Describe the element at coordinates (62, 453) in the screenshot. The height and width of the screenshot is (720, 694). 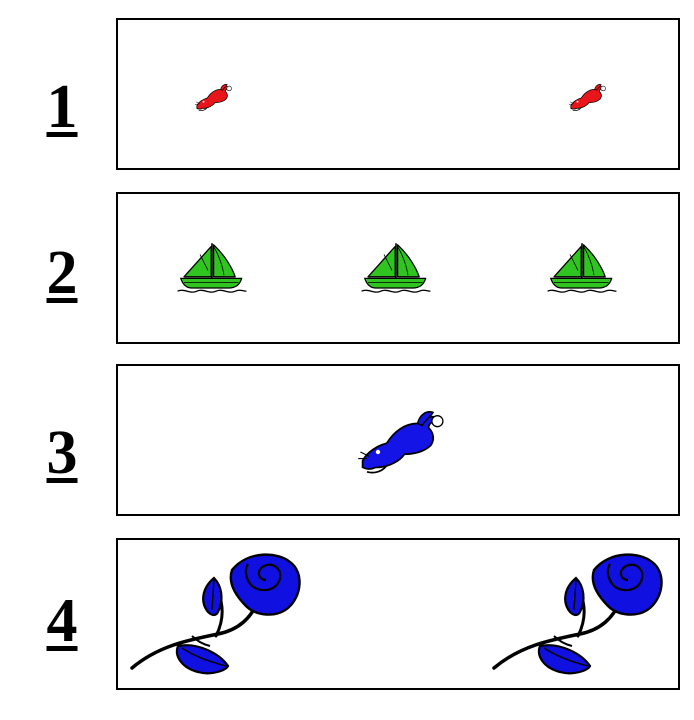
I see `row-number-3: 3` at that location.